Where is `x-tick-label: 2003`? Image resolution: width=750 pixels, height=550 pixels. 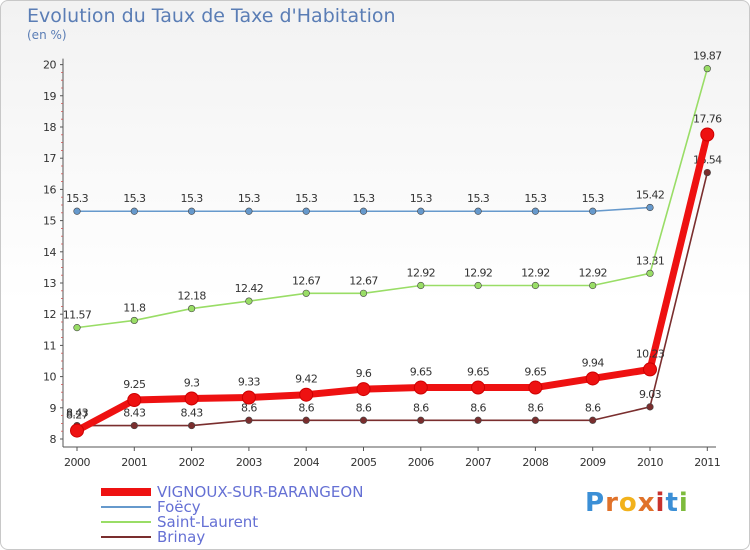 x-tick-label: 2003 is located at coordinates (249, 462).